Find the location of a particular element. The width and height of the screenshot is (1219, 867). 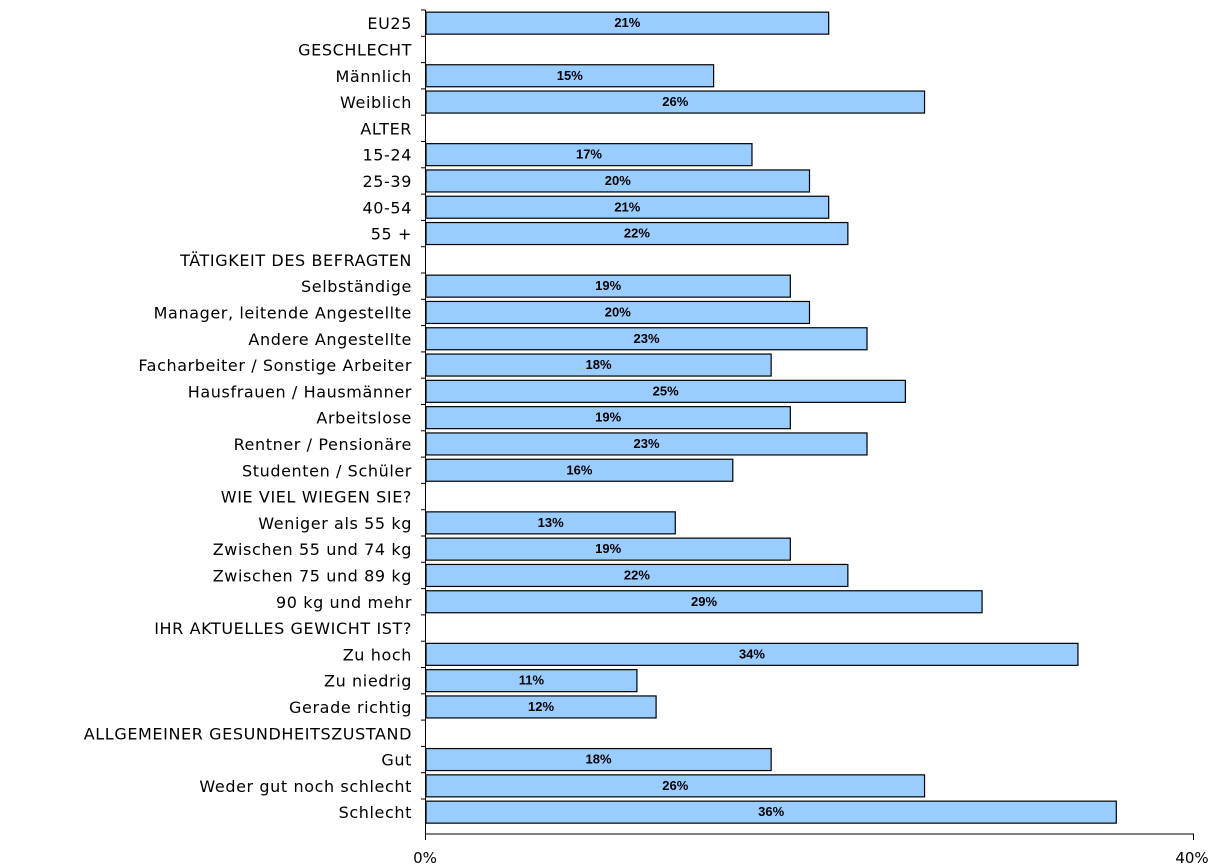

category-label: Zwischen 55 und 74 kg is located at coordinates (312, 549).